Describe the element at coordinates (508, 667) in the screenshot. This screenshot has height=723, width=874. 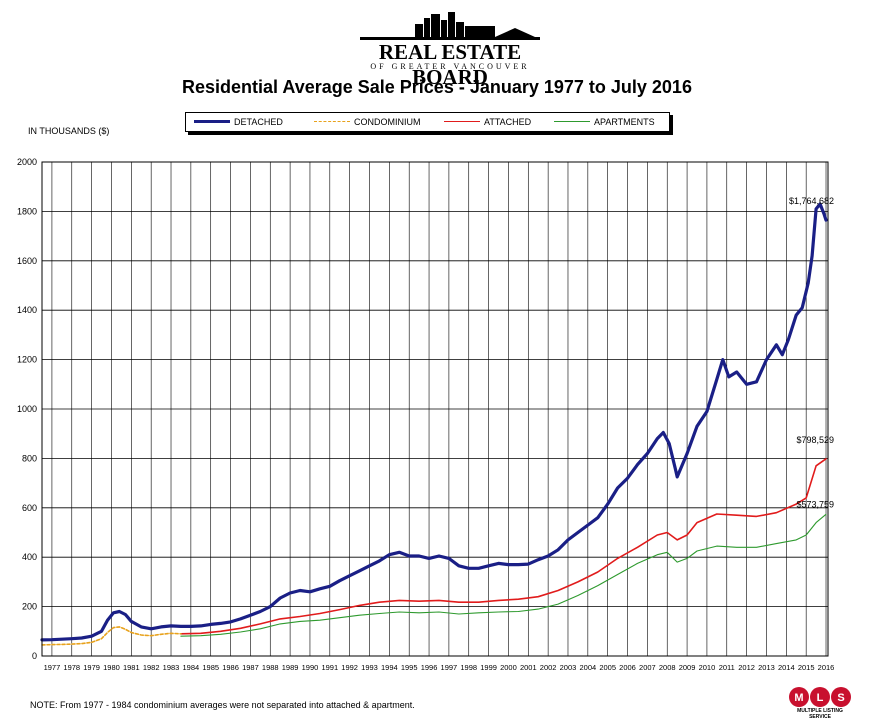
I see `x-tick-label: 2000` at that location.